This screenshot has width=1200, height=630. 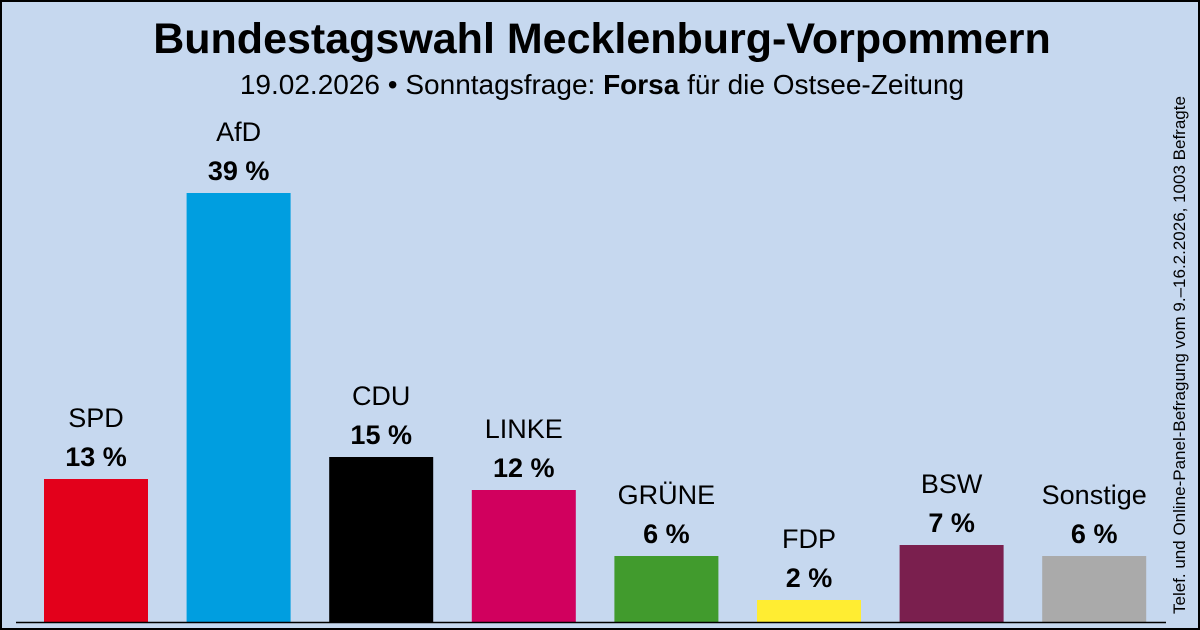 I want to click on bar-linke, so click(x=523, y=556).